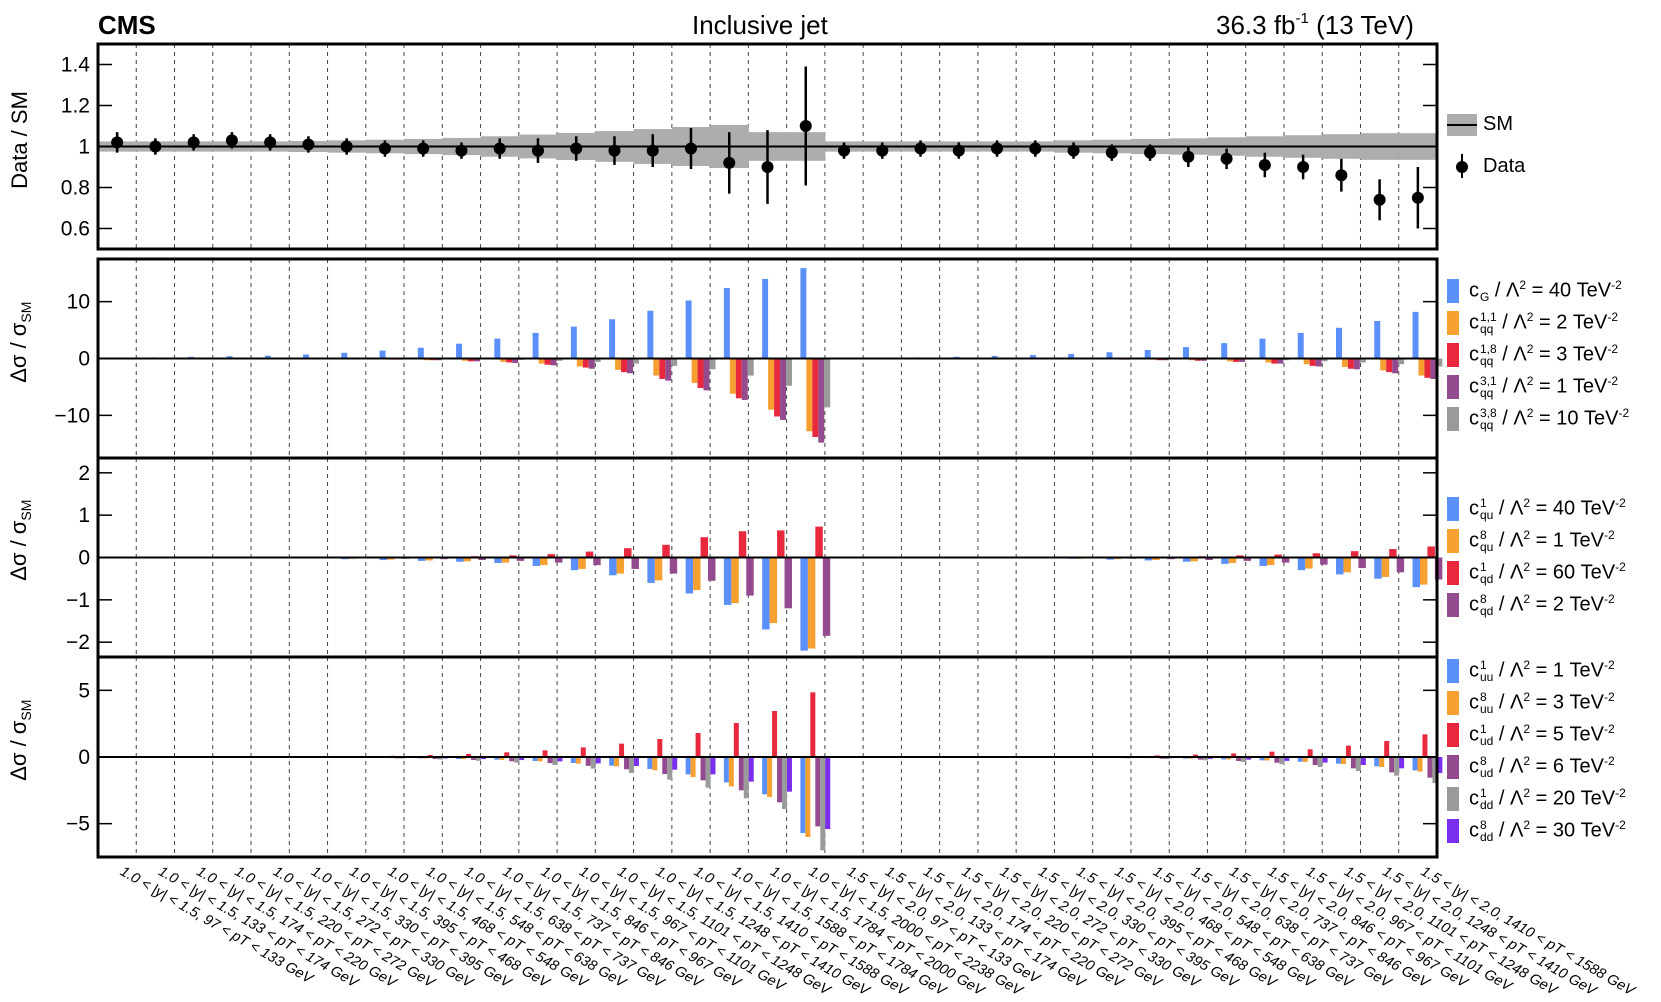 The height and width of the screenshot is (1002, 1661). I want to click on legend-coefficient: c 1 dd / Λ2 = 20 TeV-2, so click(1536, 798).